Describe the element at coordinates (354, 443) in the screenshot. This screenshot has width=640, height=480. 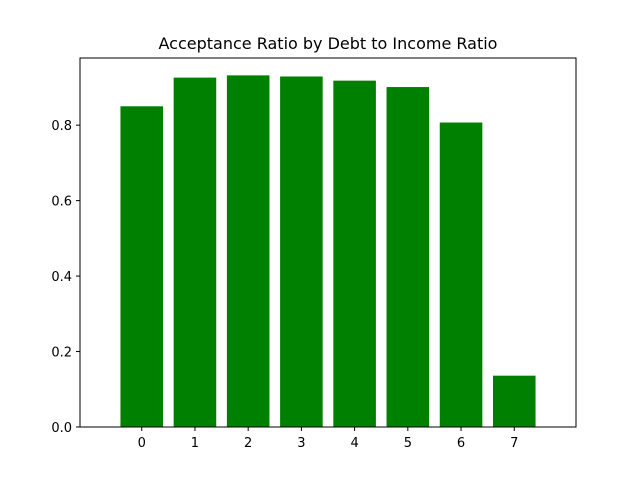
I see `x-tick-label: 4` at that location.